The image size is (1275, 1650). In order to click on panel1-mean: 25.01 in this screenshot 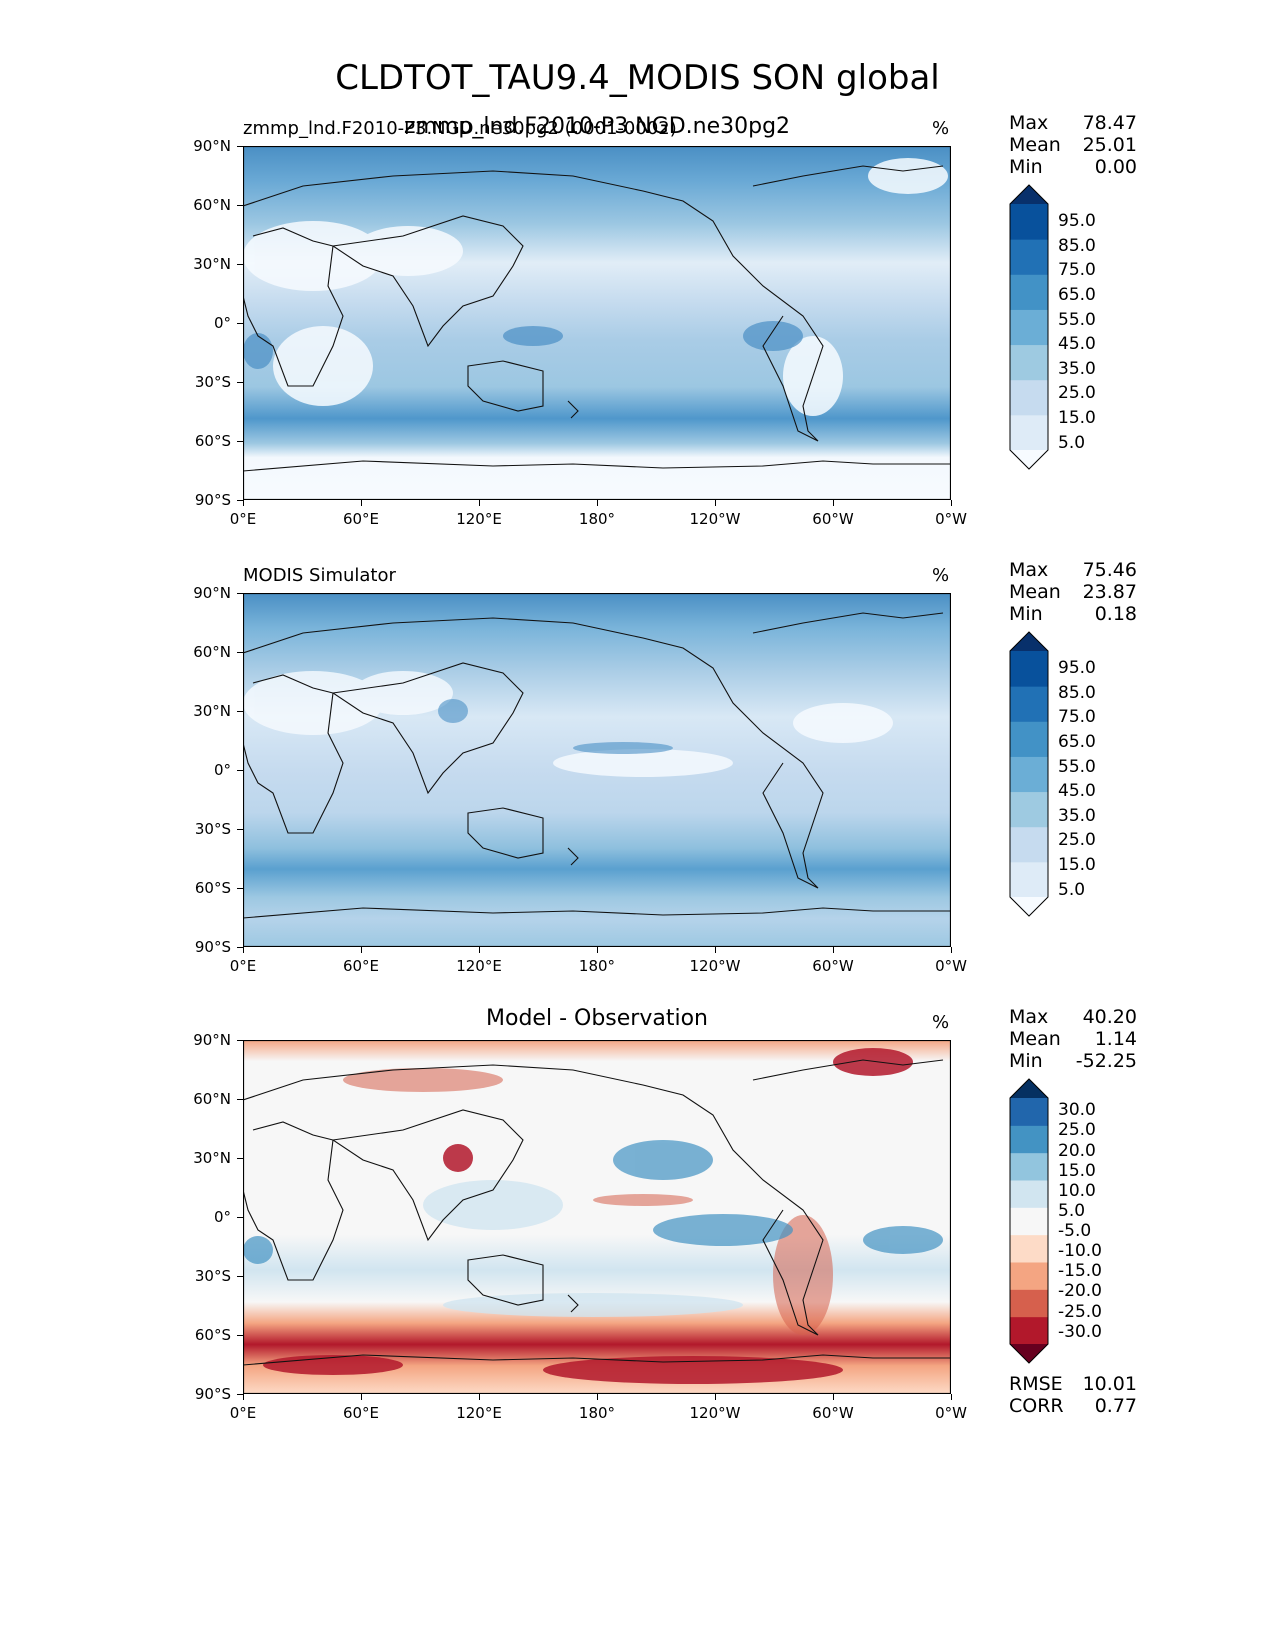, I will do `click(1109, 145)`.